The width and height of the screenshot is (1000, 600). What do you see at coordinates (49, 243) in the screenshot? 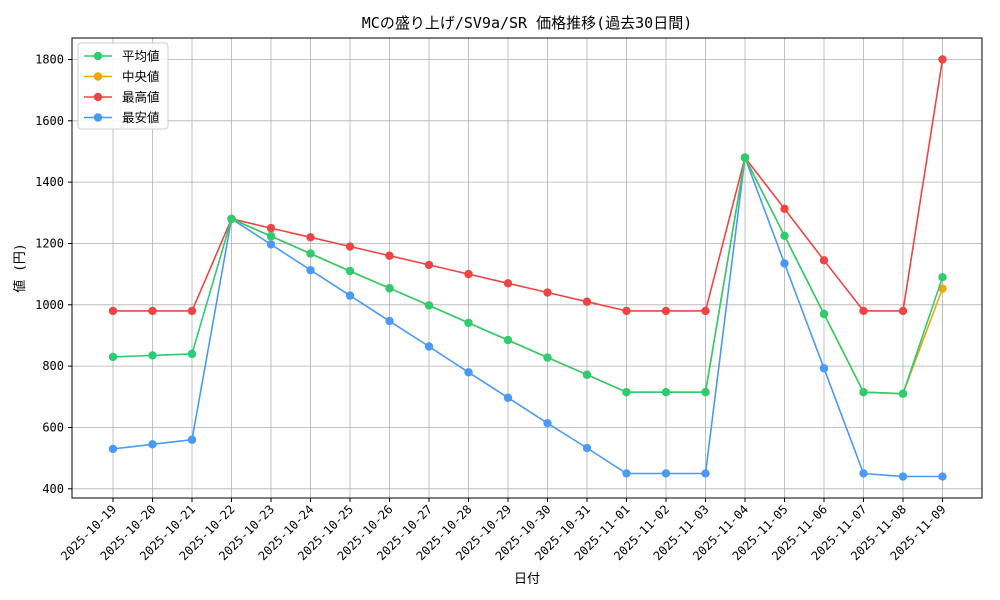
I see `y-tick-label: 1200` at bounding box center [49, 243].